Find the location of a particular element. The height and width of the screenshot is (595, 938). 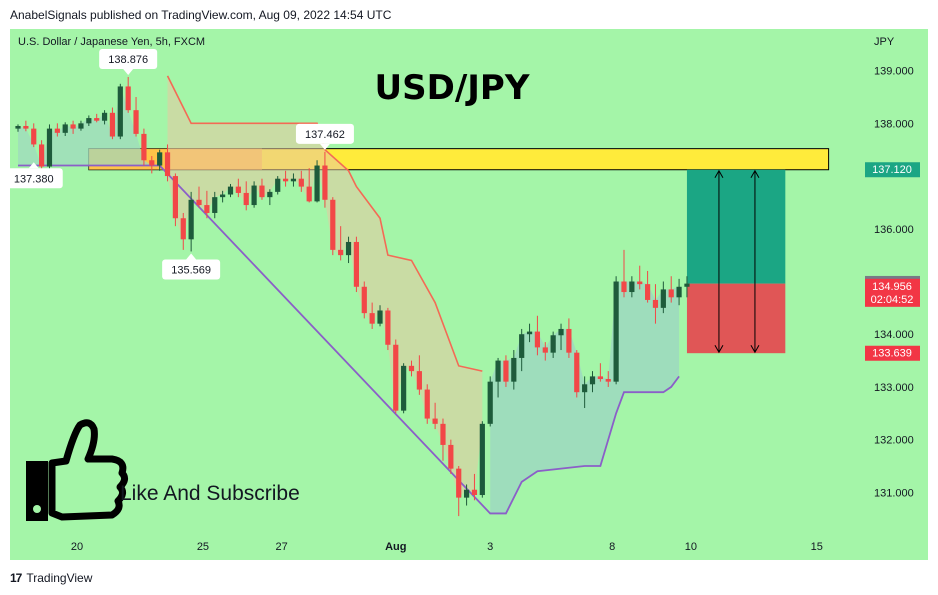

x-tick-label: 10 is located at coordinates (691, 547).